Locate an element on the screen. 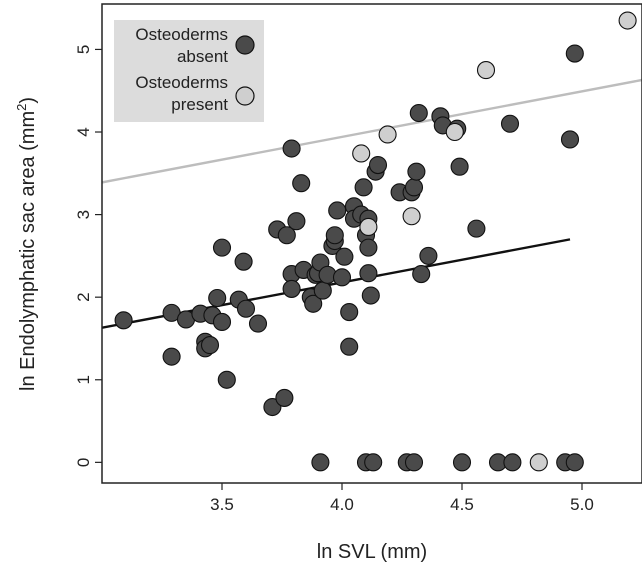  y-tick-label: 1 is located at coordinates (83, 379).